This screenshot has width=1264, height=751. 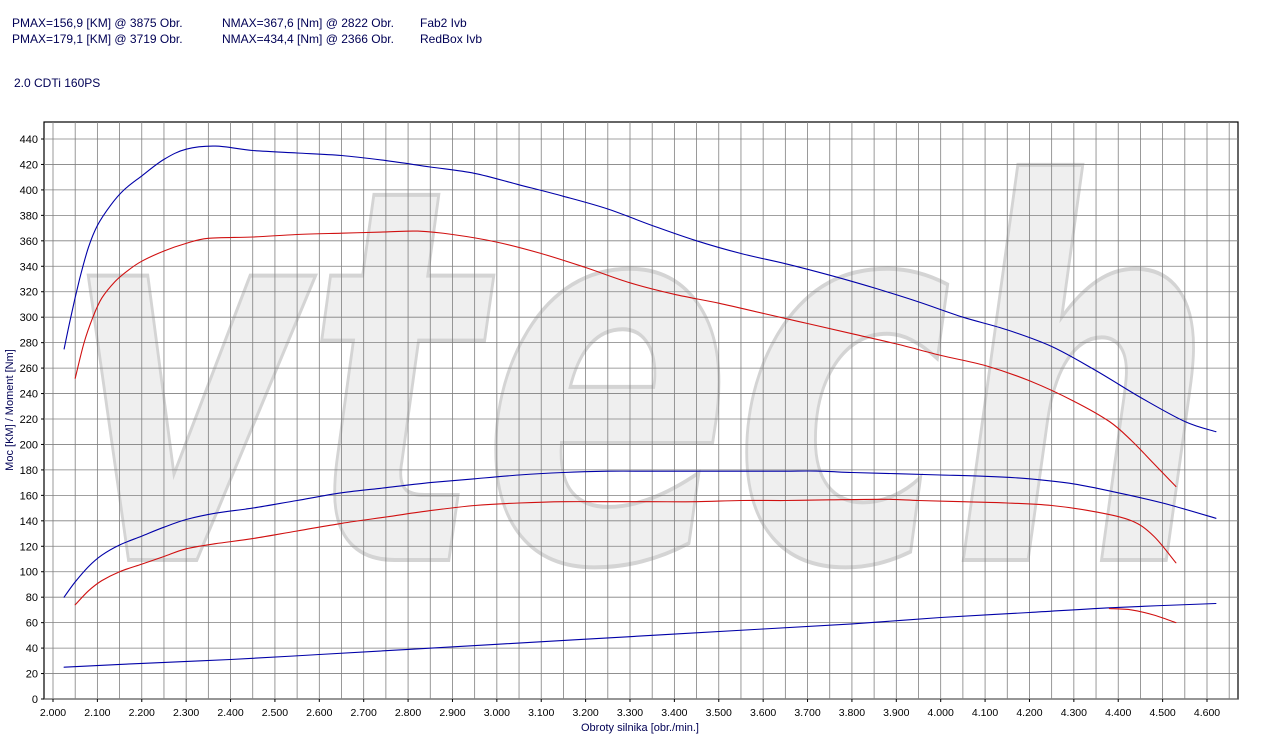 I want to click on y-tick-label: 440, so click(x=29, y=140).